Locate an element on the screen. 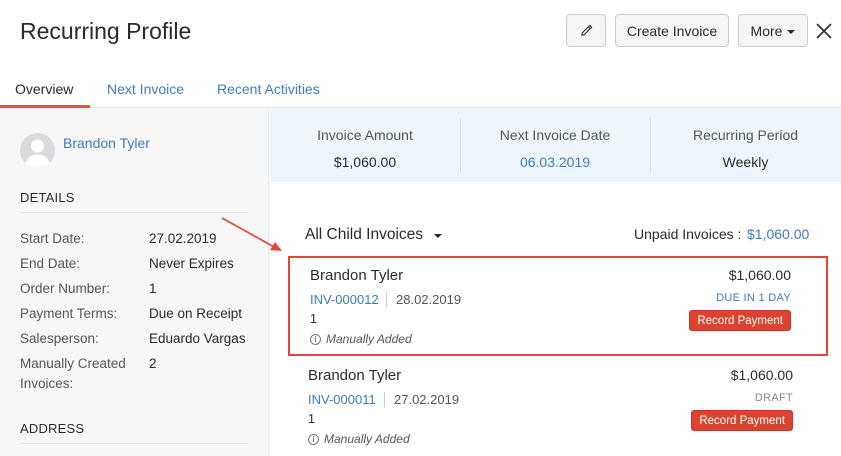  recurring-period-label: Recurring Period is located at coordinates (745, 135).